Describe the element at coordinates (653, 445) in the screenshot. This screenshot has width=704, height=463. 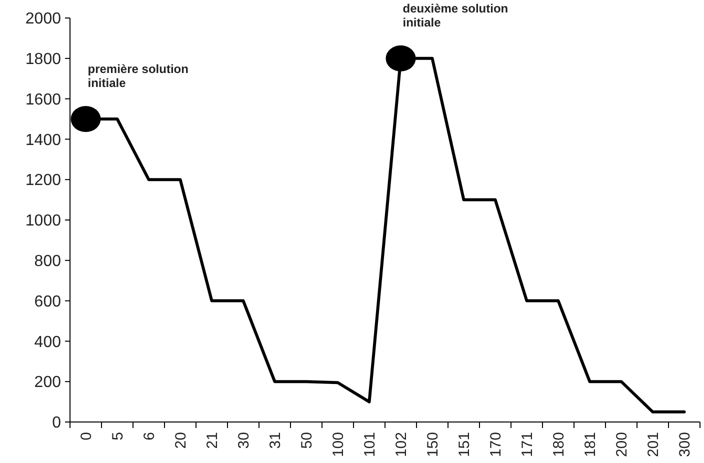
I see `x-tick-label: 201` at that location.